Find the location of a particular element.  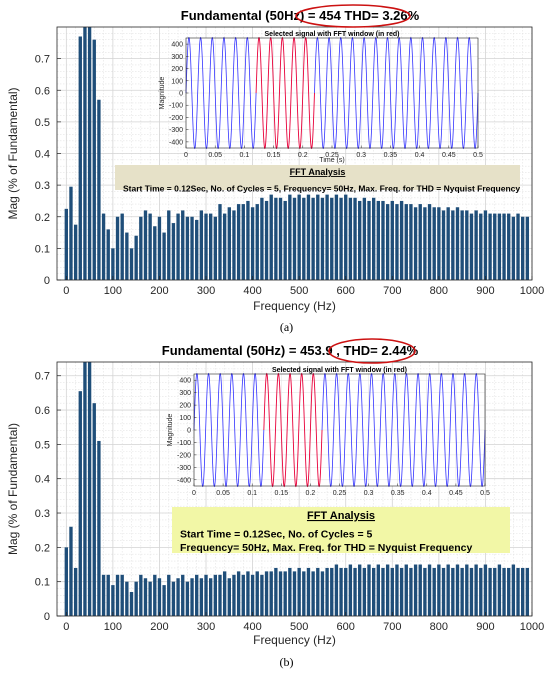

chart-title: Fundamental (50Hz) = 453.9 , THD= 2.44% is located at coordinates (290, 350).